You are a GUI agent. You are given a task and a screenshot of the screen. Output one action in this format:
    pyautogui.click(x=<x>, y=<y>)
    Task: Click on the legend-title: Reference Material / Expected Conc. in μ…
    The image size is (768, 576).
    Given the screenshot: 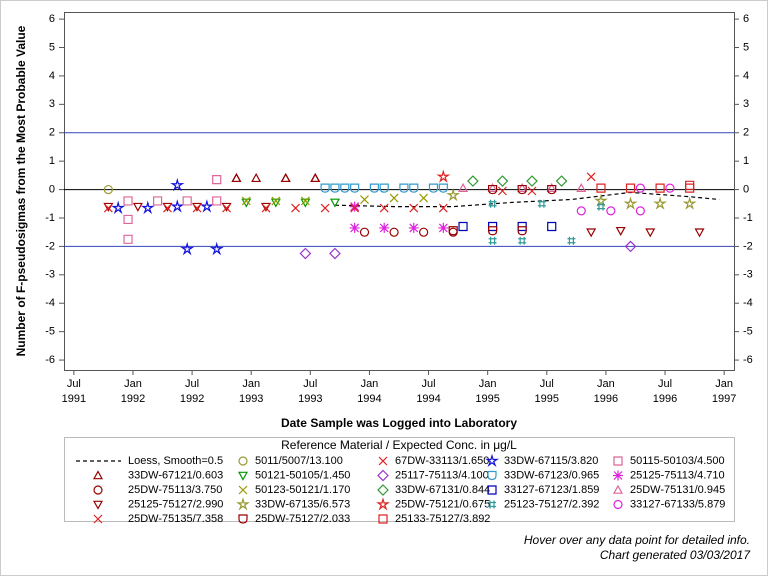 What is the action you would take?
    pyautogui.click(x=399, y=445)
    